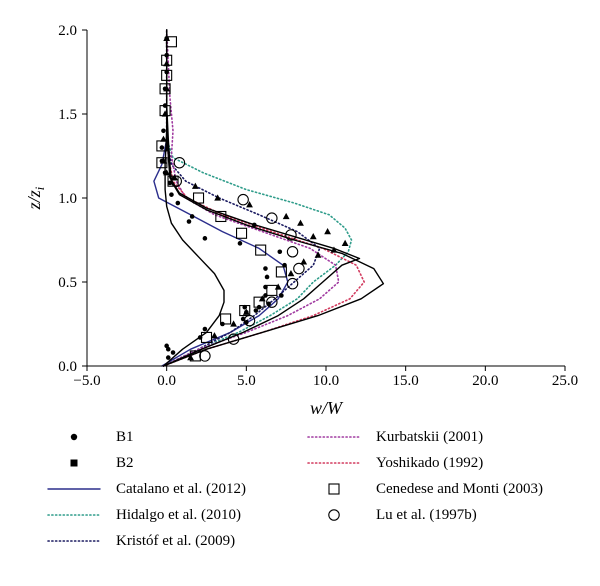  What do you see at coordinates (67, 199) in the screenshot?
I see `y-tick-label: 1.0` at bounding box center [67, 199].